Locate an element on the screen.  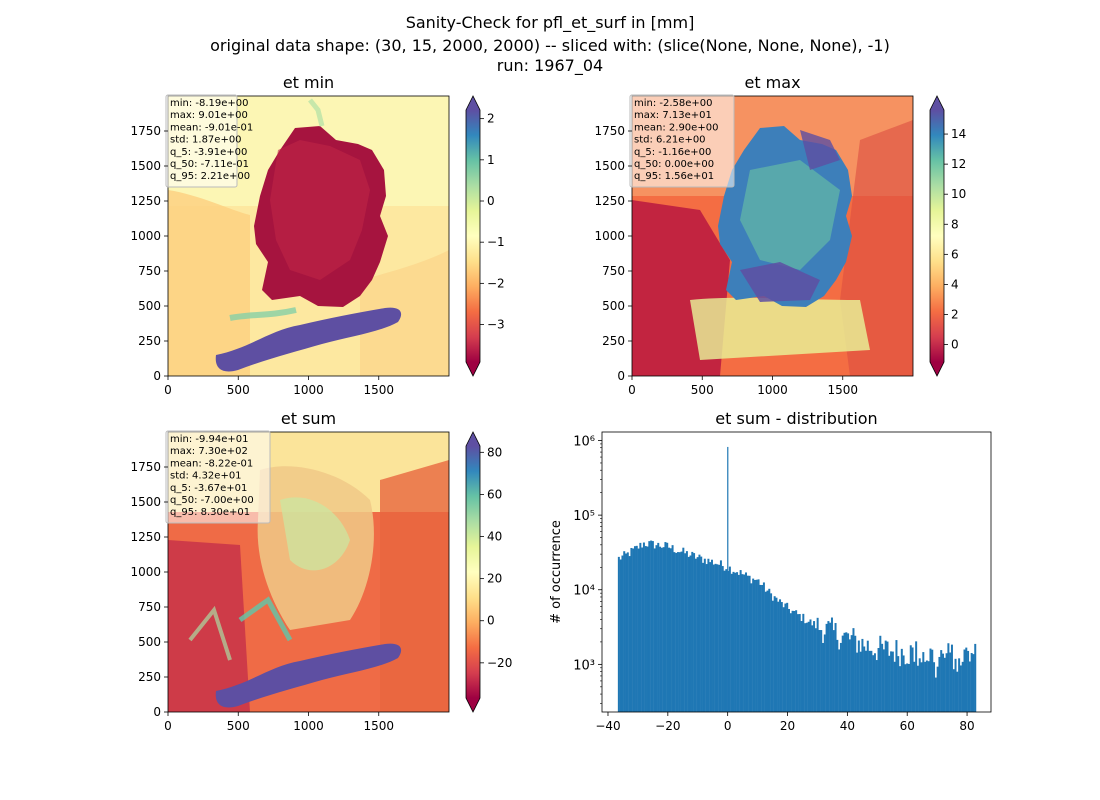
colorbar-tick-label: 80 is located at coordinates (494, 452).